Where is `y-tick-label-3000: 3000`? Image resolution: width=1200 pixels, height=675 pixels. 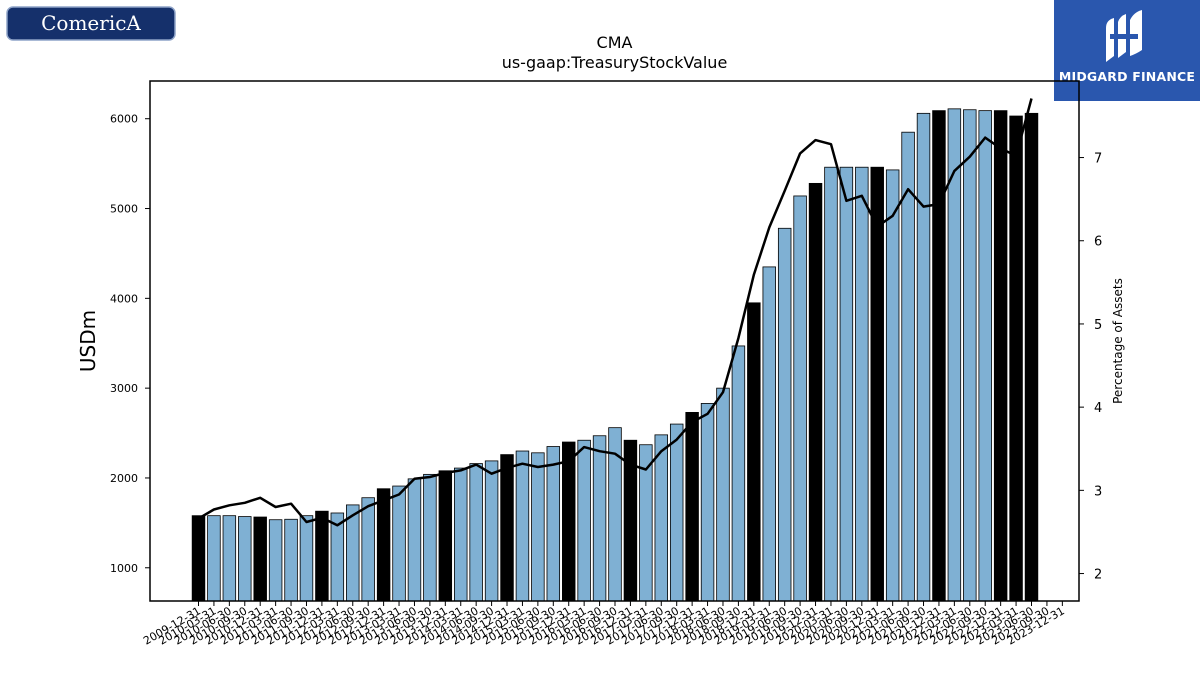
y-tick-label-3000: 3000 is located at coordinates (124, 388).